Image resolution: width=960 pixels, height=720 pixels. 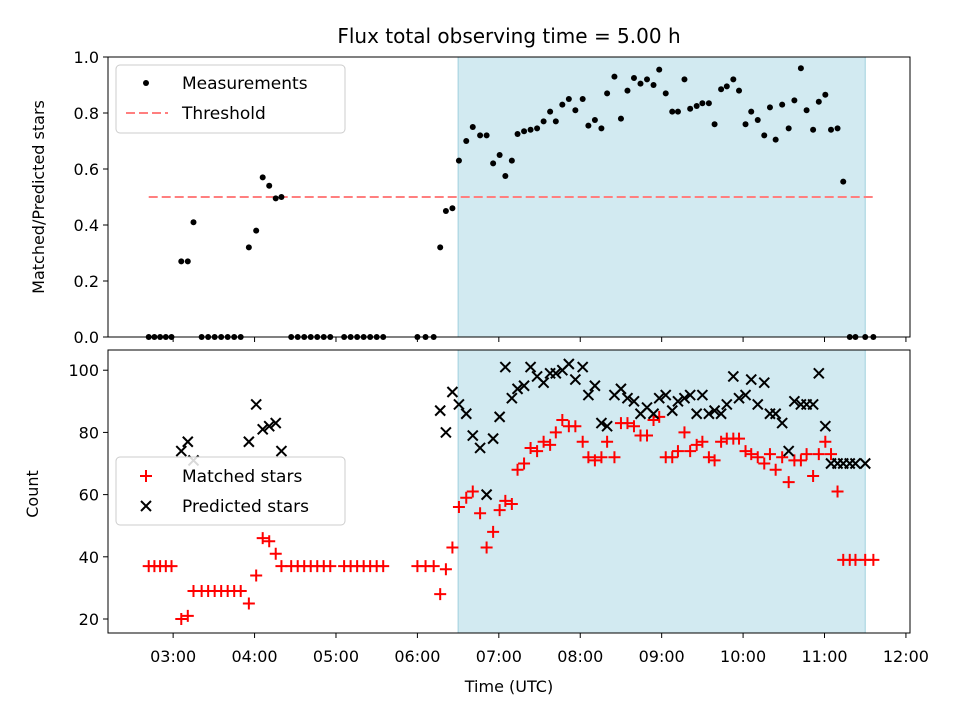 What do you see at coordinates (255, 656) in the screenshot?
I see `x-tick-label: 04:00` at bounding box center [255, 656].